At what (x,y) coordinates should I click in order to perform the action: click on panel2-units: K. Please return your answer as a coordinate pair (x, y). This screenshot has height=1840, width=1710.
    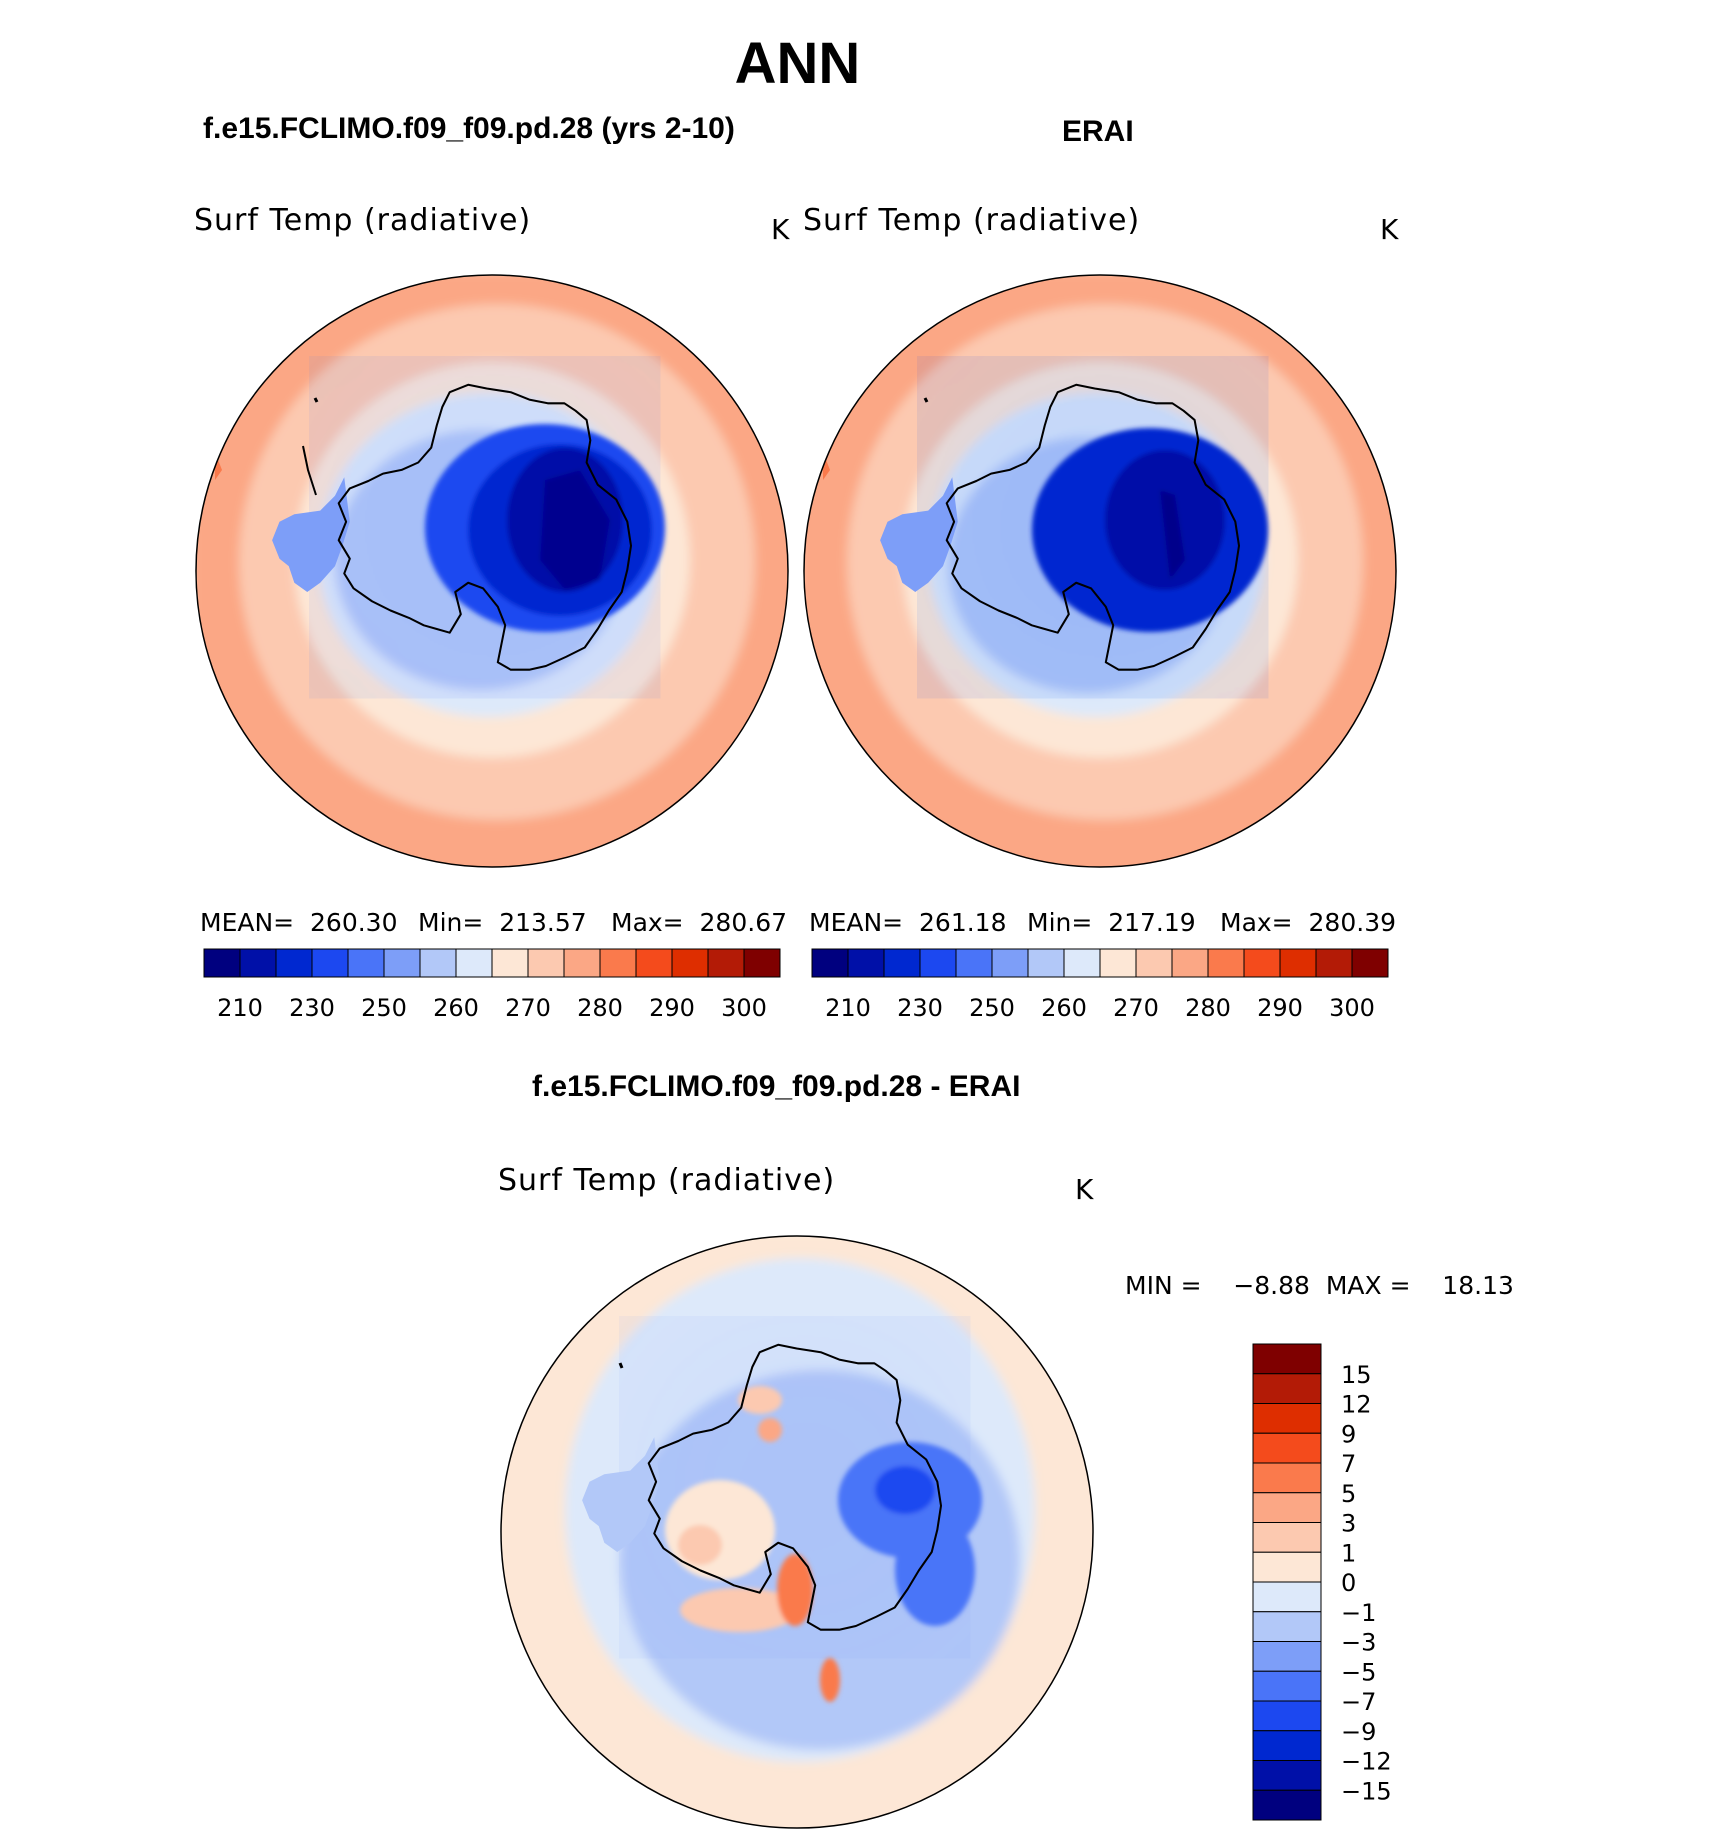
    Looking at the image, I should click on (1389, 229).